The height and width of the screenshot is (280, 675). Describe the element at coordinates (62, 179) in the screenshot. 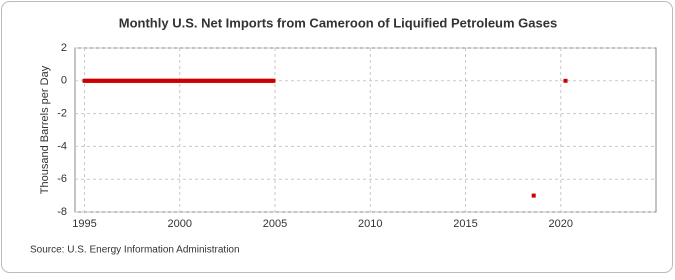

I see `y-tick-label: -6` at that location.